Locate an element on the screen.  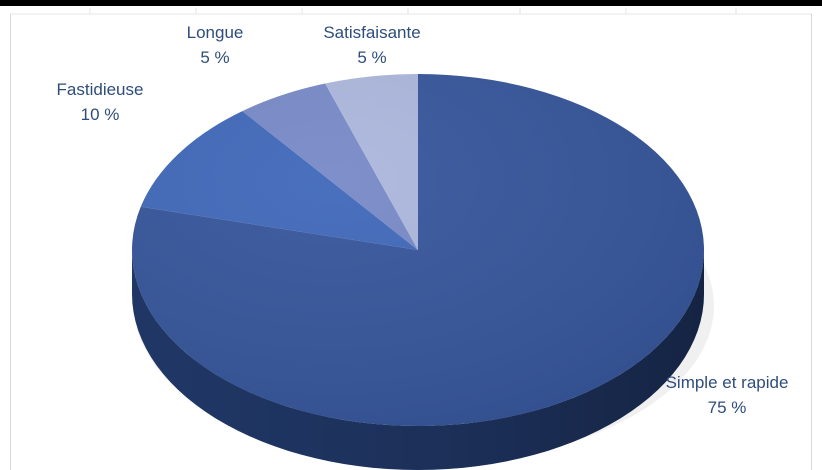
data-label-category: Longue is located at coordinates (215, 32).